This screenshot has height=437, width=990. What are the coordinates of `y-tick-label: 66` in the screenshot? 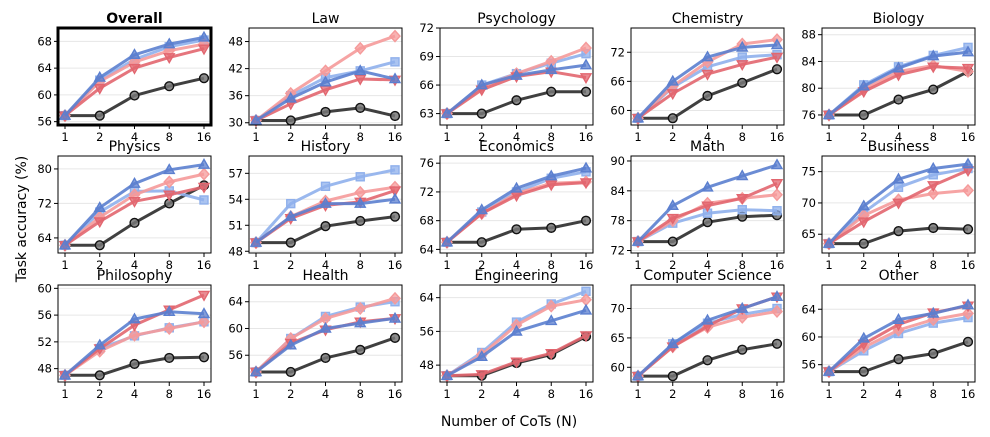 It's located at (426, 85).